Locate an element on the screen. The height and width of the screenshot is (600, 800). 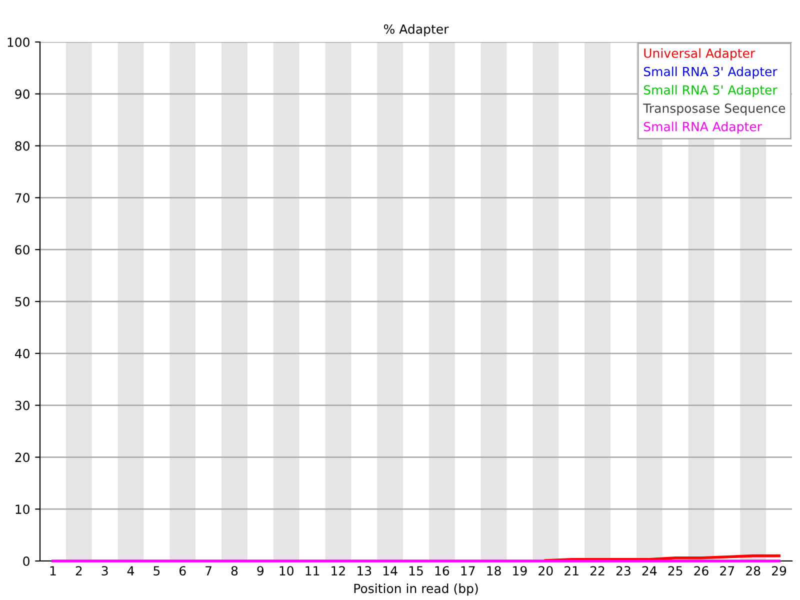
x-tick-label: 7 is located at coordinates (209, 571).